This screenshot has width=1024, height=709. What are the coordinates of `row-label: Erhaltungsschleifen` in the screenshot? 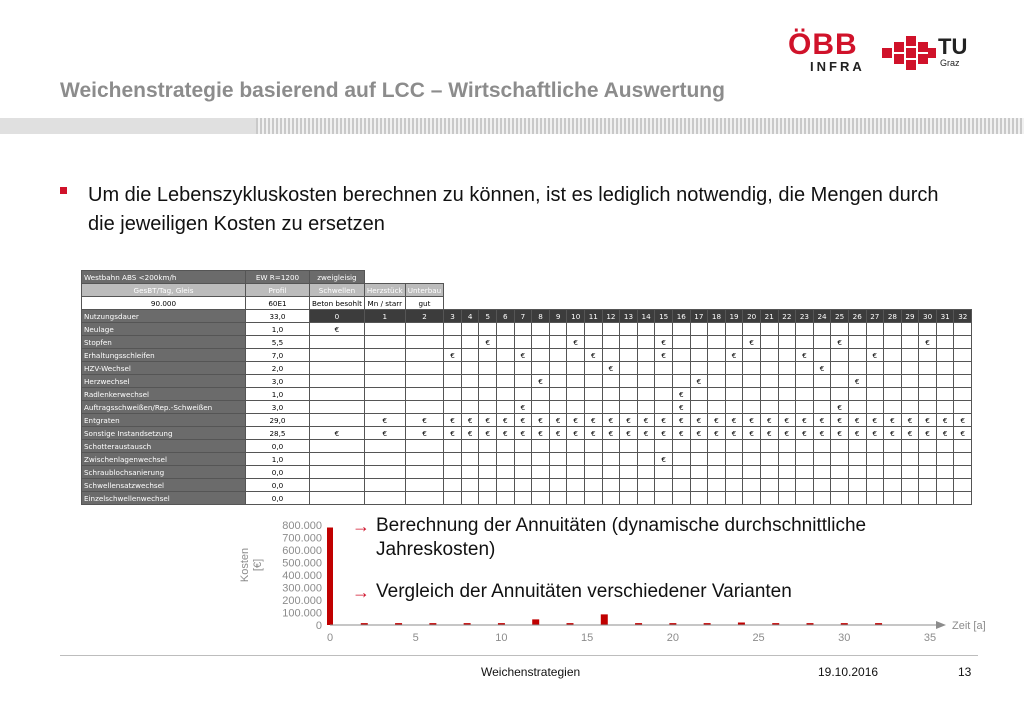 It's located at (163, 355).